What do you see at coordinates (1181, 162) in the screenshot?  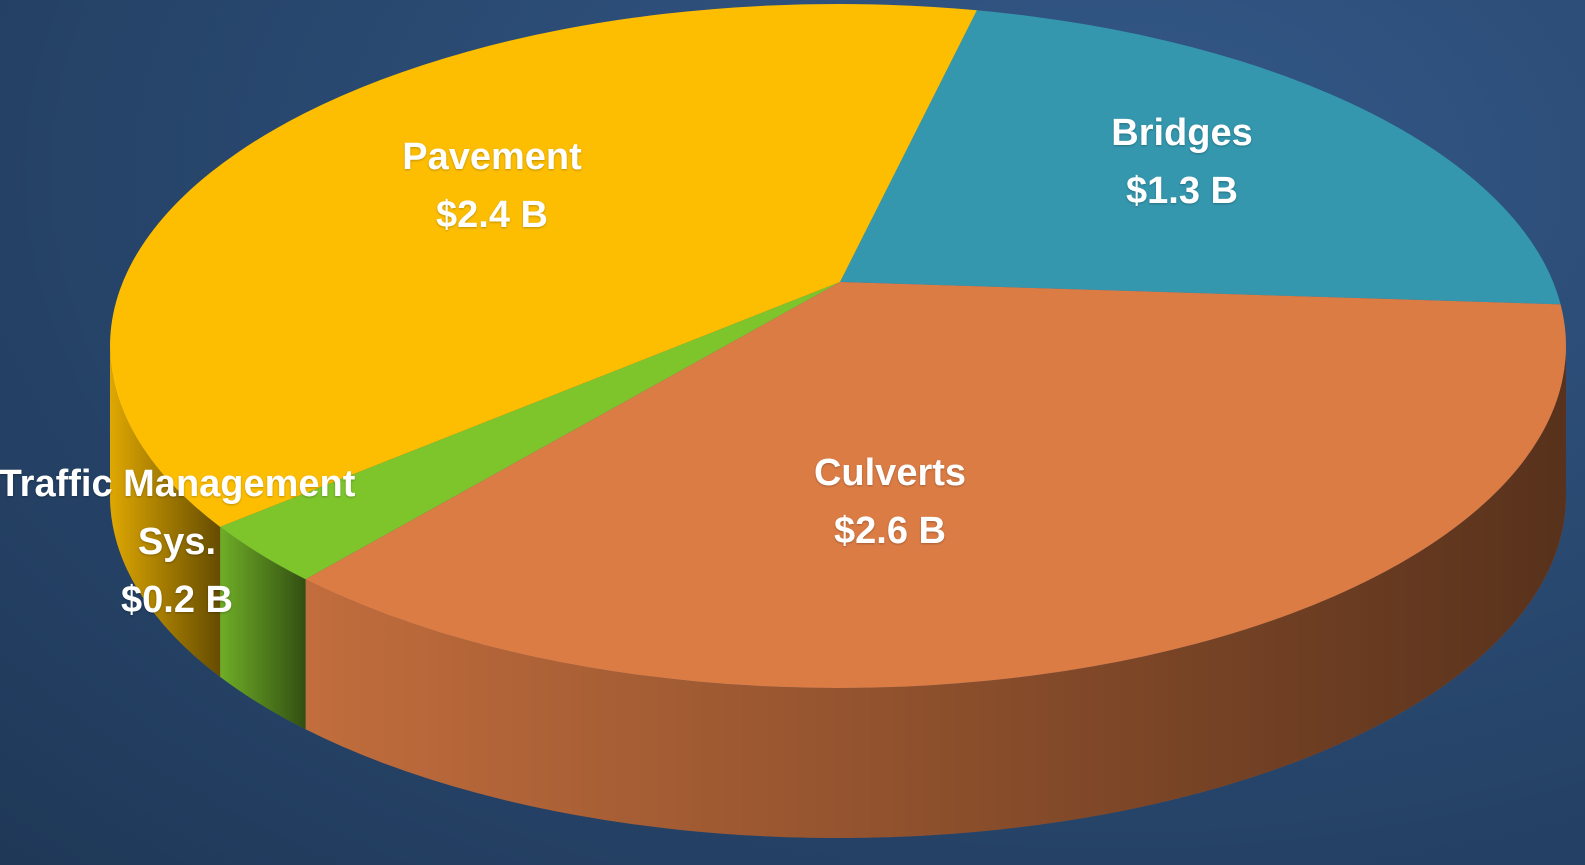 I see `slice-label: Bridges $1.3 B` at bounding box center [1181, 162].